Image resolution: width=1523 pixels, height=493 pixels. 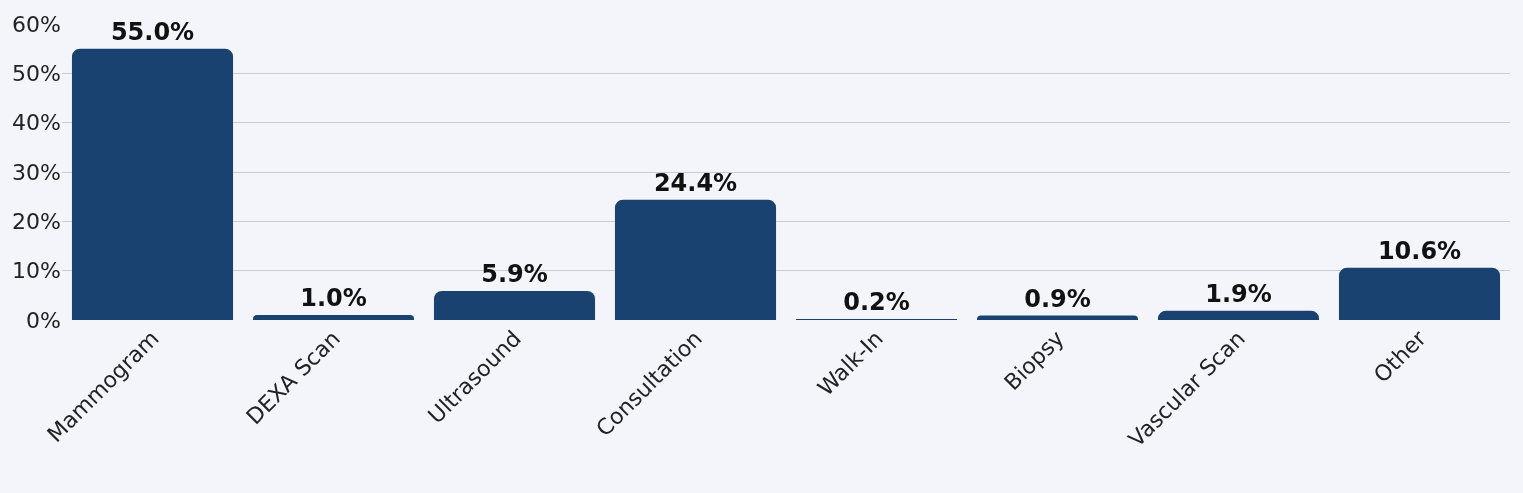 What do you see at coordinates (1238, 293) in the screenshot?
I see `data-label: 1.9%` at bounding box center [1238, 293].